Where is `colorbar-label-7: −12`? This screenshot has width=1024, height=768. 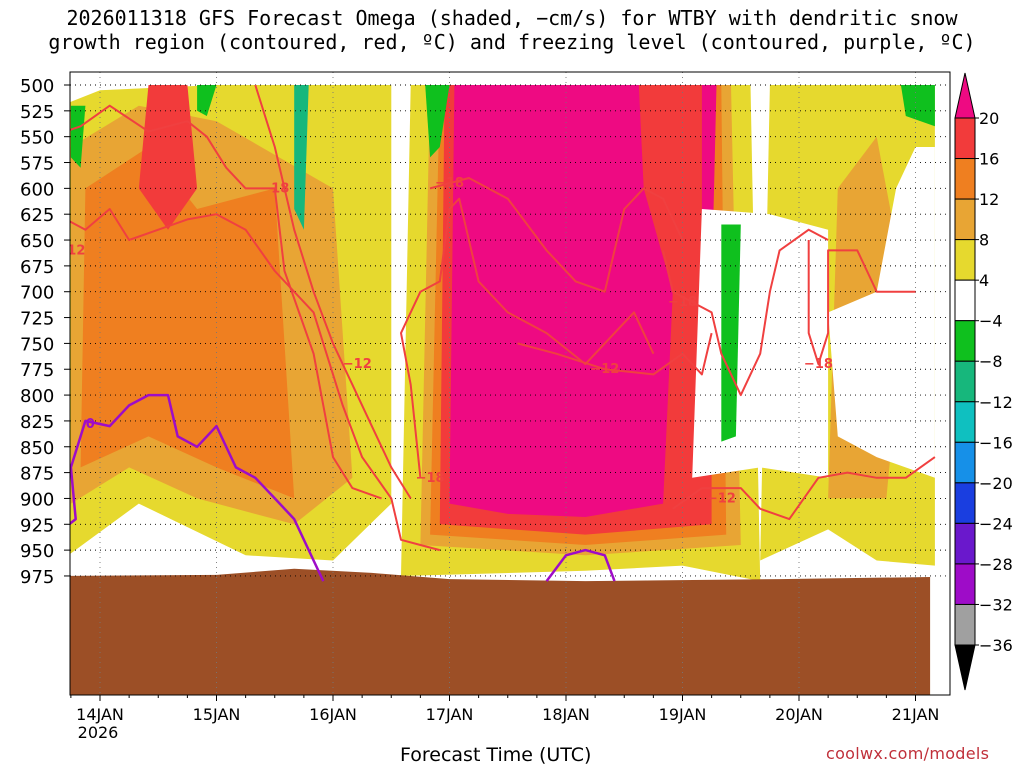 colorbar-label-7: −12 is located at coordinates (996, 402).